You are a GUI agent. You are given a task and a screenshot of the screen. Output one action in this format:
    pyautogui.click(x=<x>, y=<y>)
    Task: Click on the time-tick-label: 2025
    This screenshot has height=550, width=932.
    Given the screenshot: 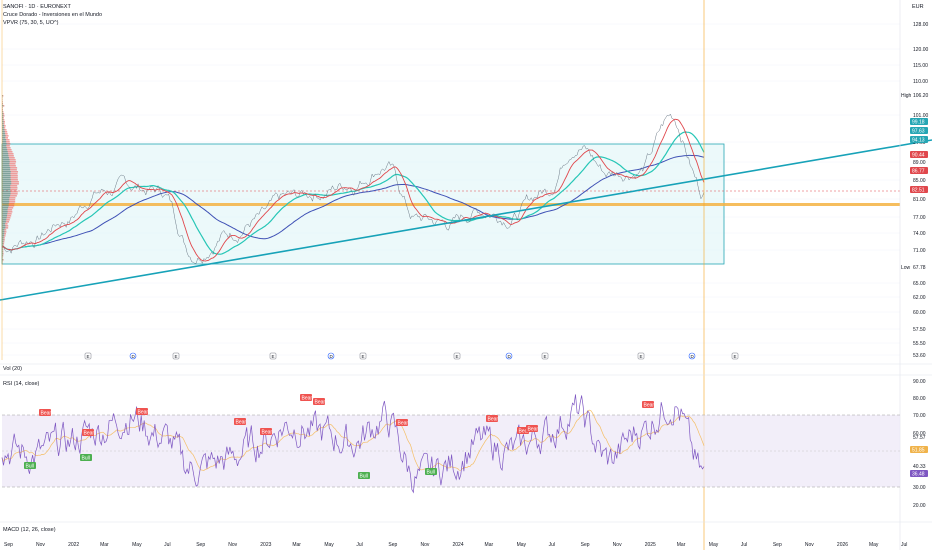 What is the action you would take?
    pyautogui.click(x=650, y=545)
    